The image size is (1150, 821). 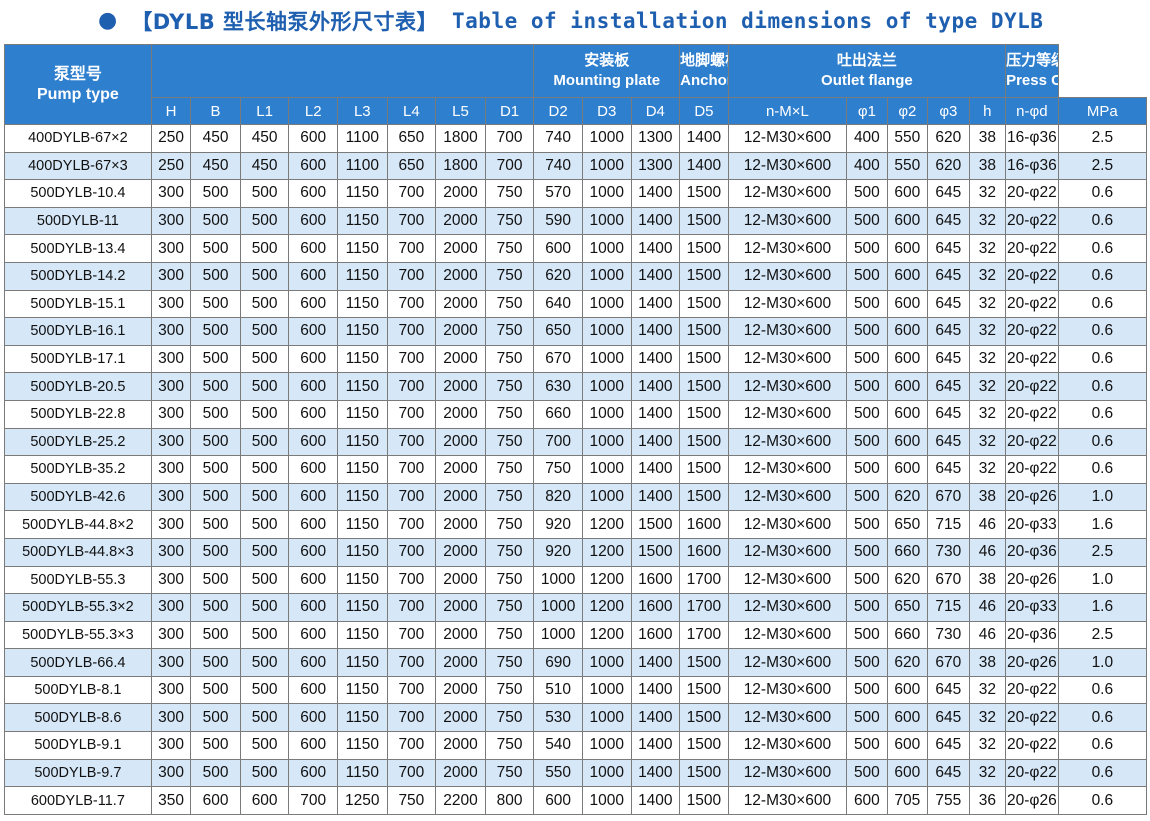 I want to click on table-cell: 1200, so click(x=606, y=635).